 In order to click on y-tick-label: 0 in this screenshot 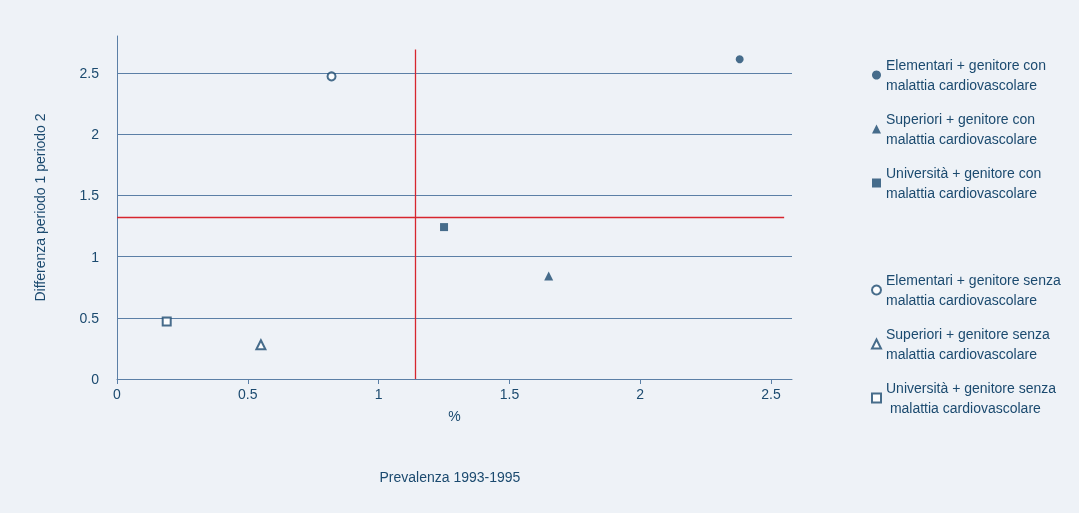, I will do `click(95, 379)`.